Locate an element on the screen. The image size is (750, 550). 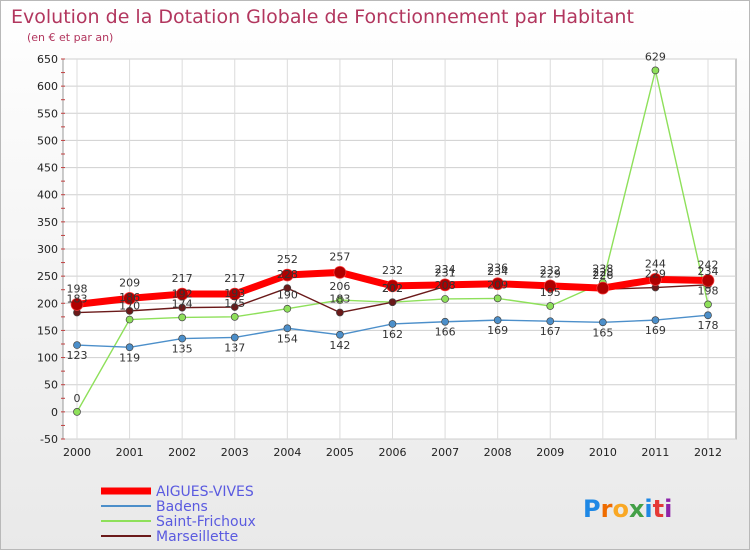
brand-letter: r is located at coordinates (607, 509).